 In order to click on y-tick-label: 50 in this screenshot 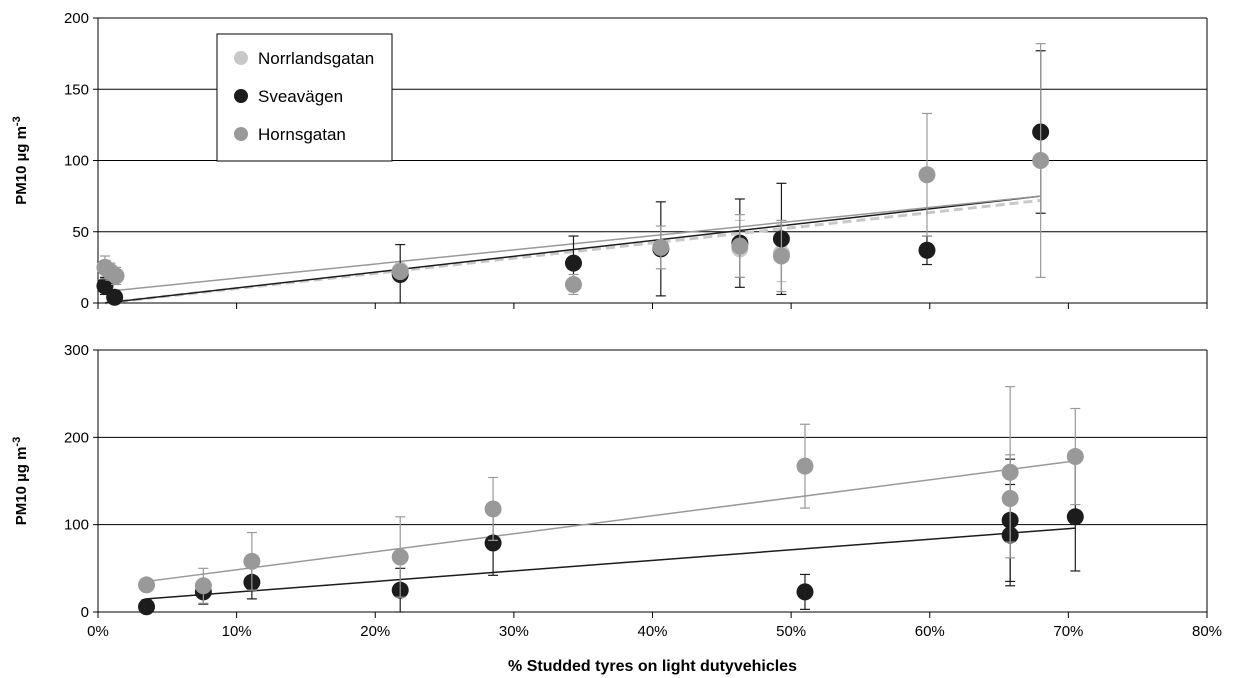, I will do `click(80, 232)`.